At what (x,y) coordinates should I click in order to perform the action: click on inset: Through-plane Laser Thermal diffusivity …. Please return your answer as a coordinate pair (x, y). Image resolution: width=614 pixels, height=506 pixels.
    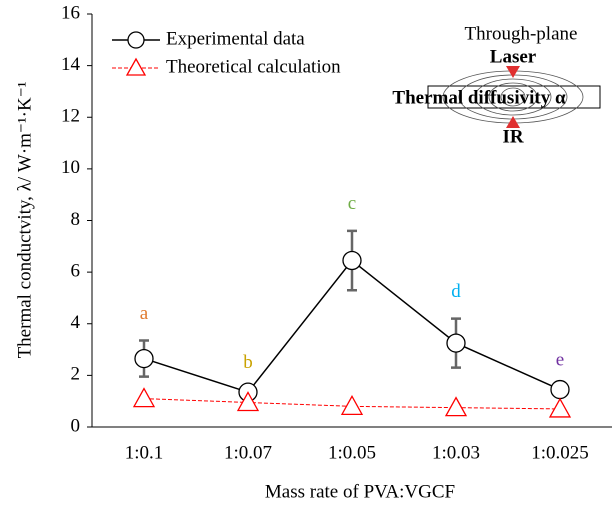
    Looking at the image, I should click on (496, 85).